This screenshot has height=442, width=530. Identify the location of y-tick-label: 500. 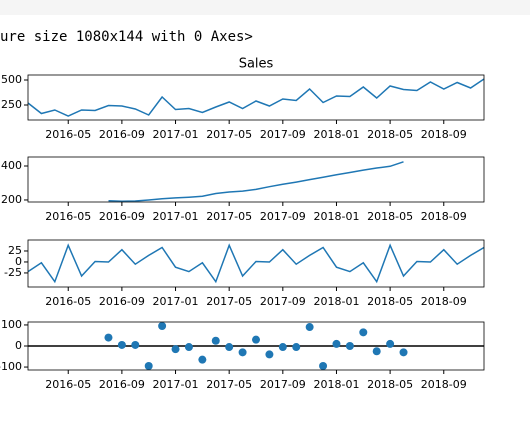
(11, 79).